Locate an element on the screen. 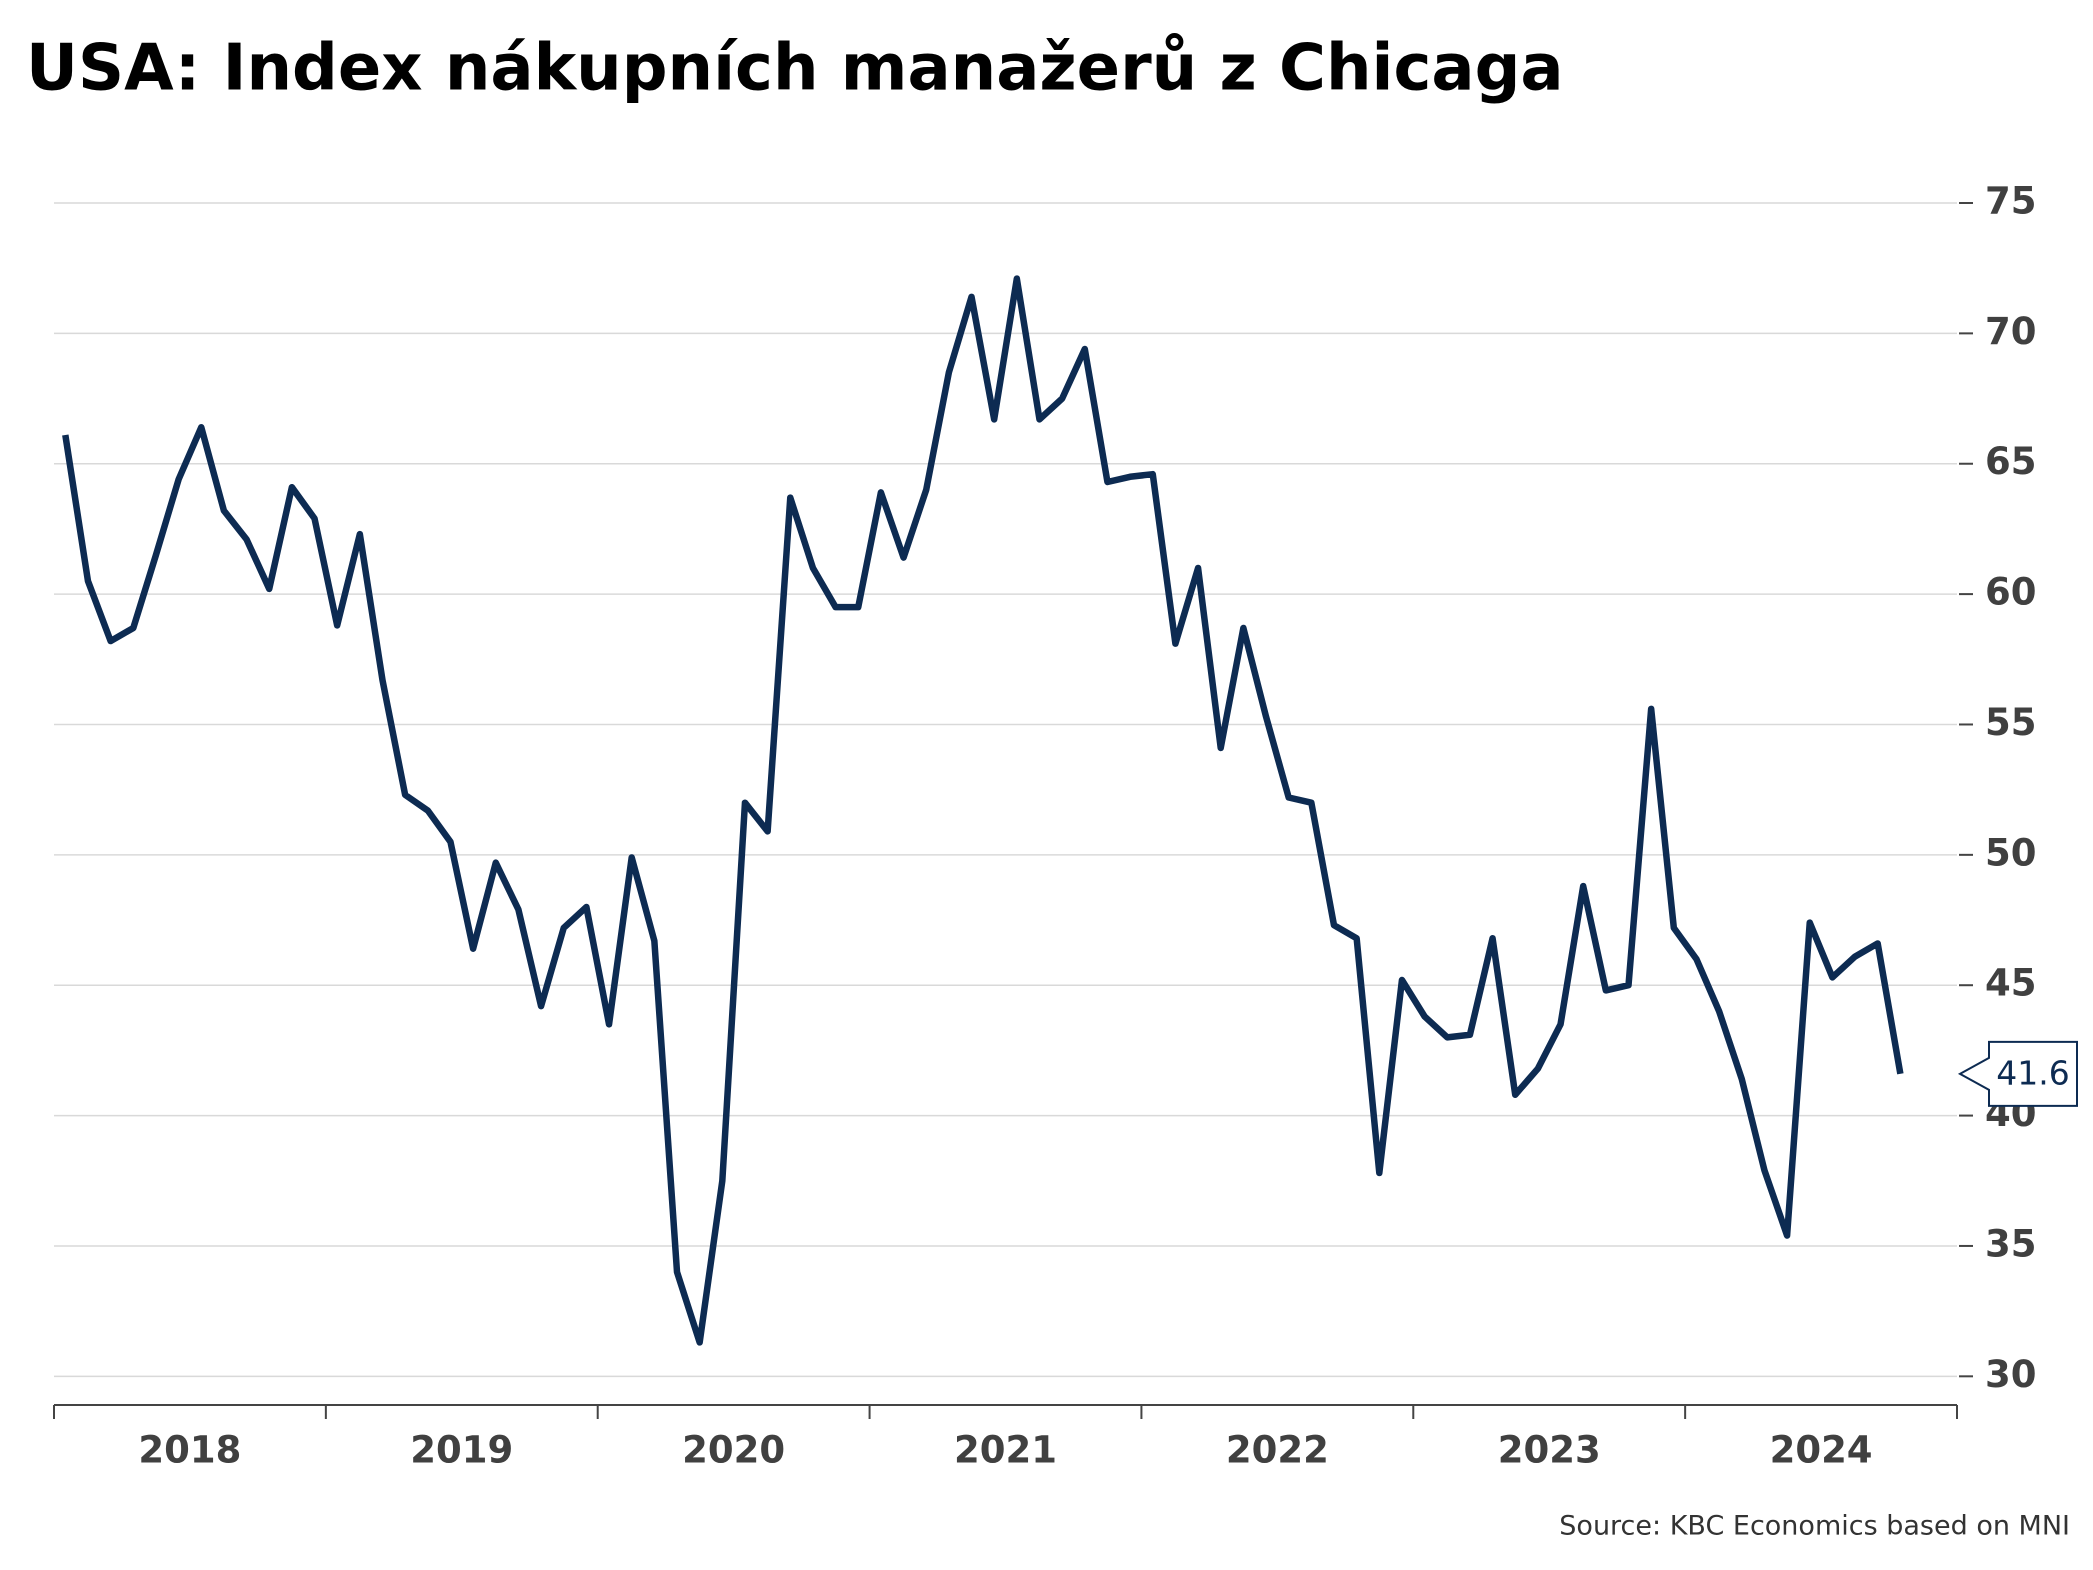 This screenshot has width=2093, height=1570. x-group-label: 2022 is located at coordinates (1277, 1450).